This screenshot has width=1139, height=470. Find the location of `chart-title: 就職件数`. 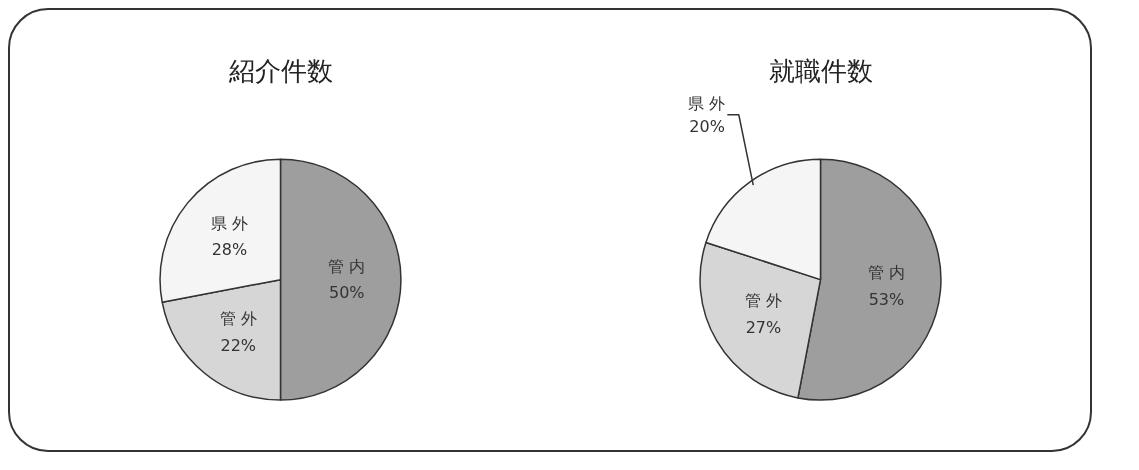

chart-title: 就職件数 is located at coordinates (820, 70).